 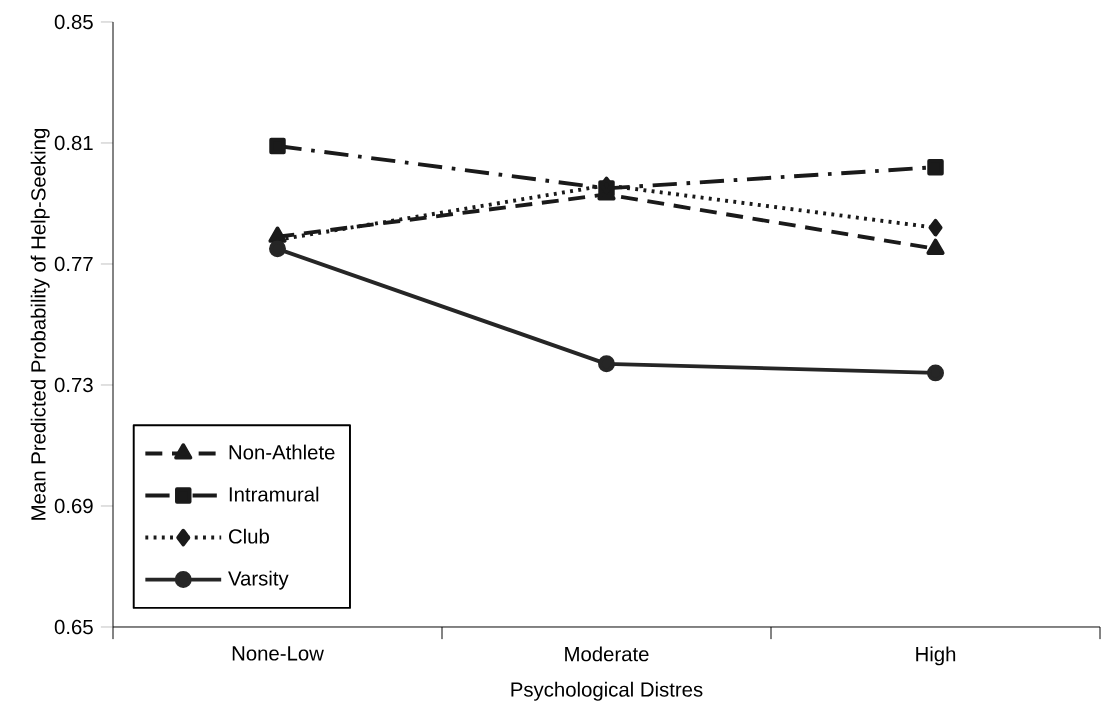 I want to click on legend-label: Club, so click(x=248, y=536).